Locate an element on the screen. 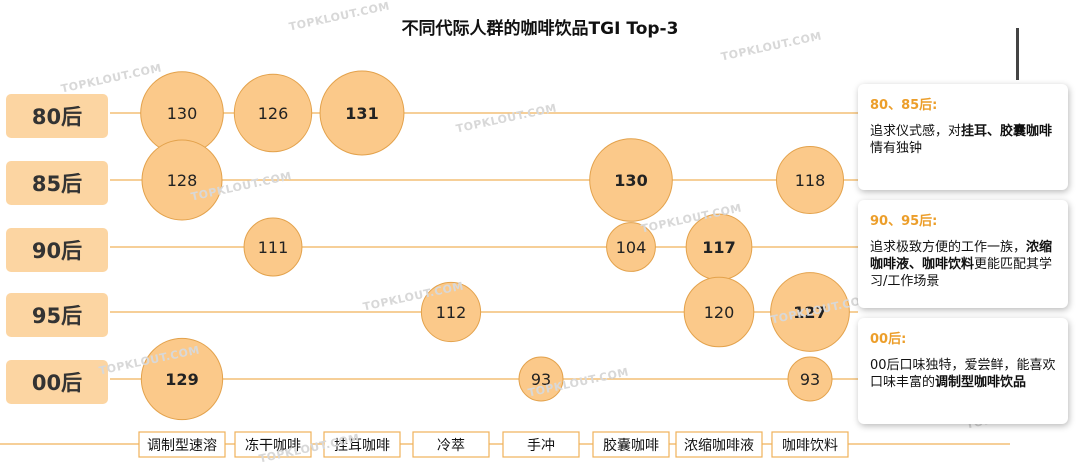 The image size is (1080, 472). category-label: 浓缩咖啡液 is located at coordinates (719, 446).